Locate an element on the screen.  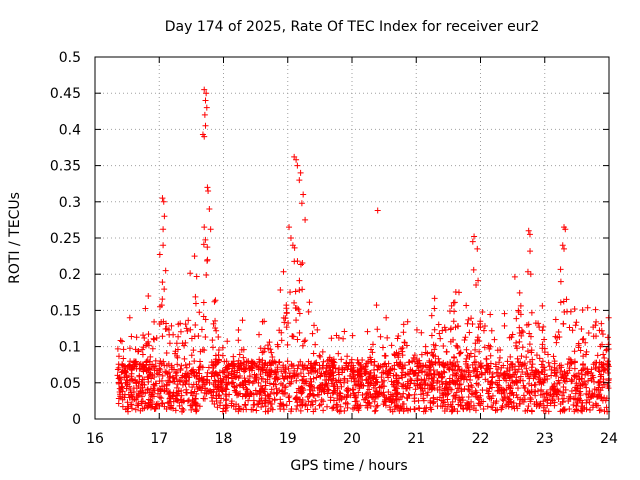
x-tick-label: 17 is located at coordinates (159, 439).